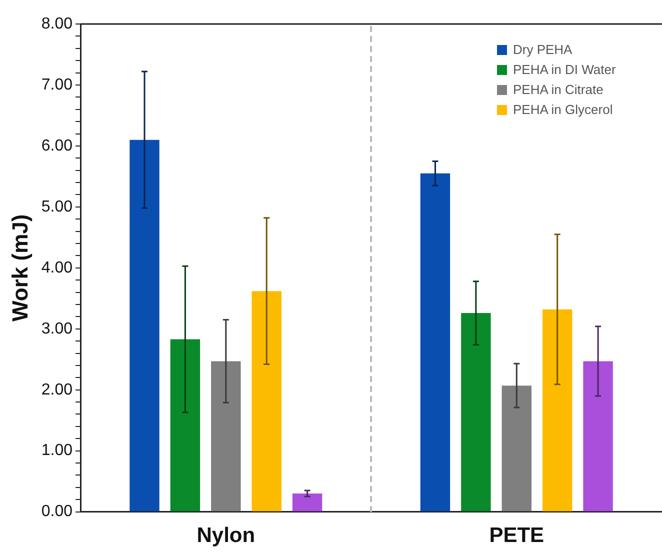 The image size is (662, 555). Describe the element at coordinates (563, 110) in the screenshot. I see `legend-label: PEHA in Glycerol` at that location.